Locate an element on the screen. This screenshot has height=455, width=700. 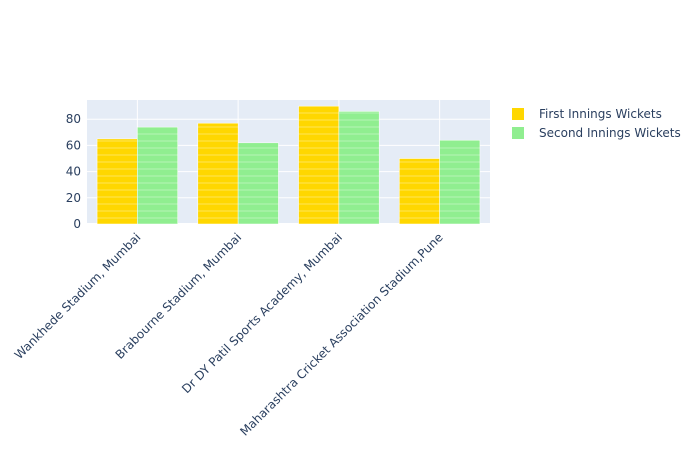
y-axis-ticks: 0 20 40 60 80 is located at coordinates (73, 171).